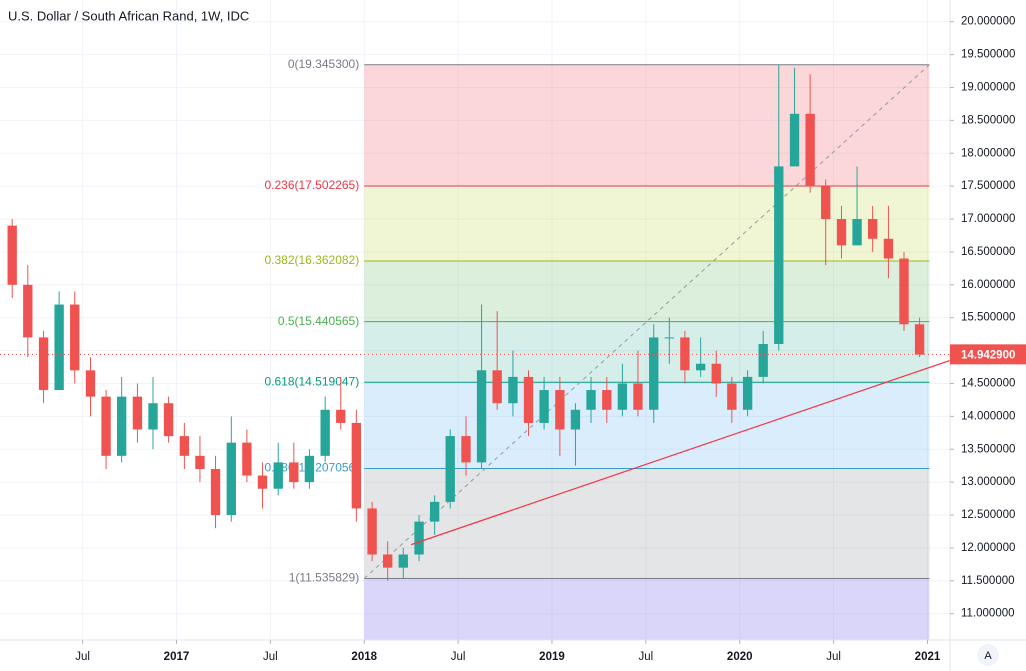  What do you see at coordinates (988, 186) in the screenshot?
I see `y-tick-label: 17.500000` at bounding box center [988, 186].